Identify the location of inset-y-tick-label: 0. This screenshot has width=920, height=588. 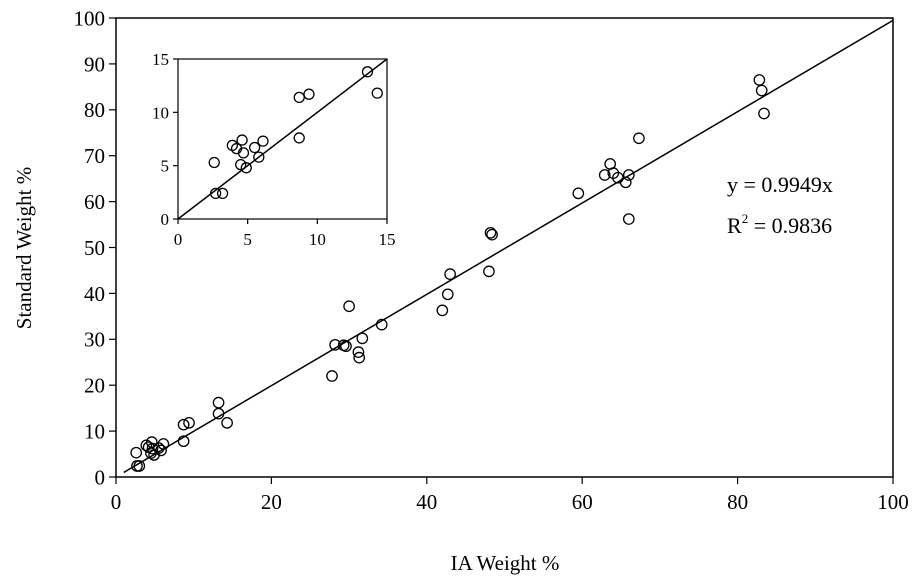
(165, 219).